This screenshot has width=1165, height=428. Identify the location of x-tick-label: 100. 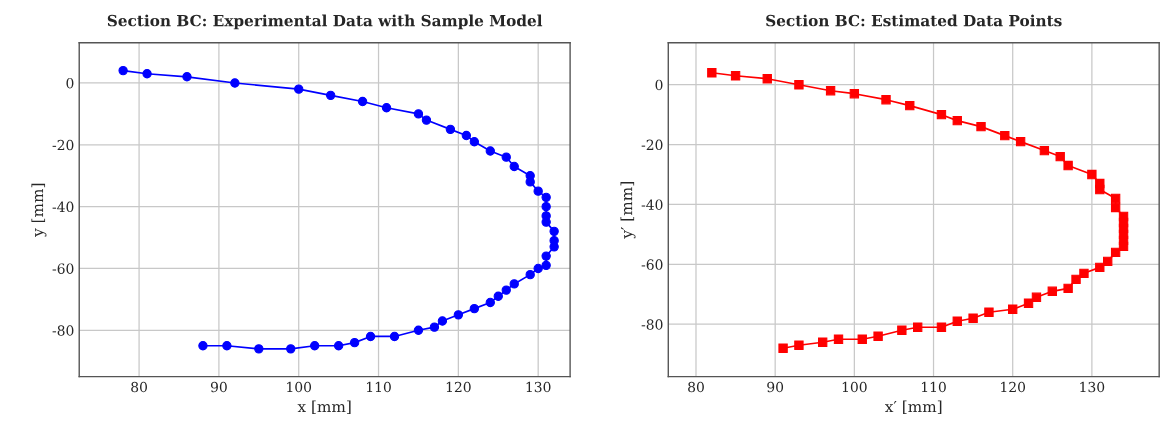
(854, 387).